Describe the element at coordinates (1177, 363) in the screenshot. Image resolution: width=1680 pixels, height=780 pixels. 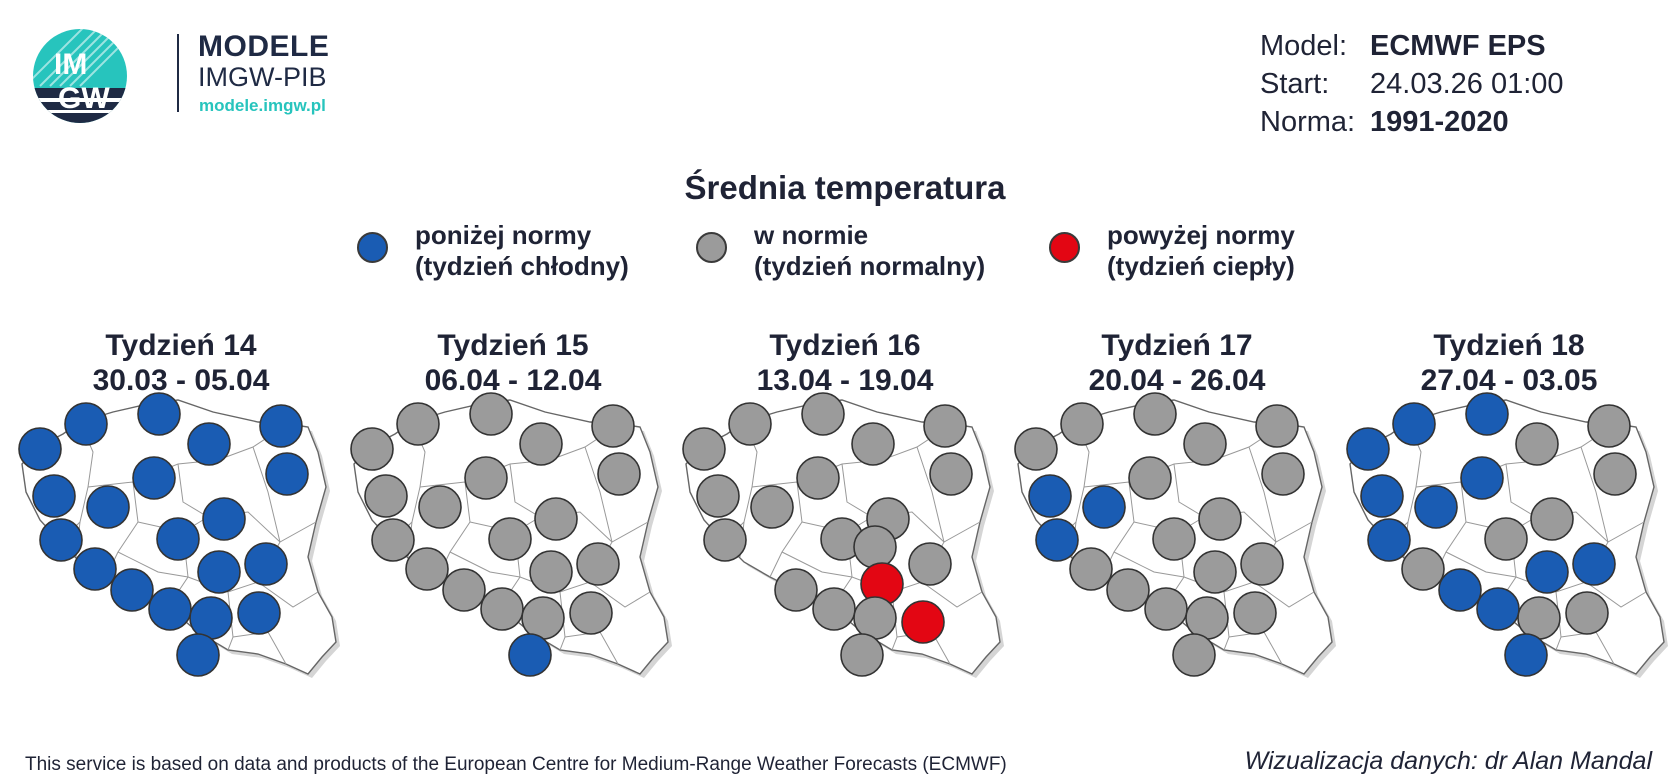
I see `week-title-17: Tydzień 17 20.04 - 26.04` at that location.